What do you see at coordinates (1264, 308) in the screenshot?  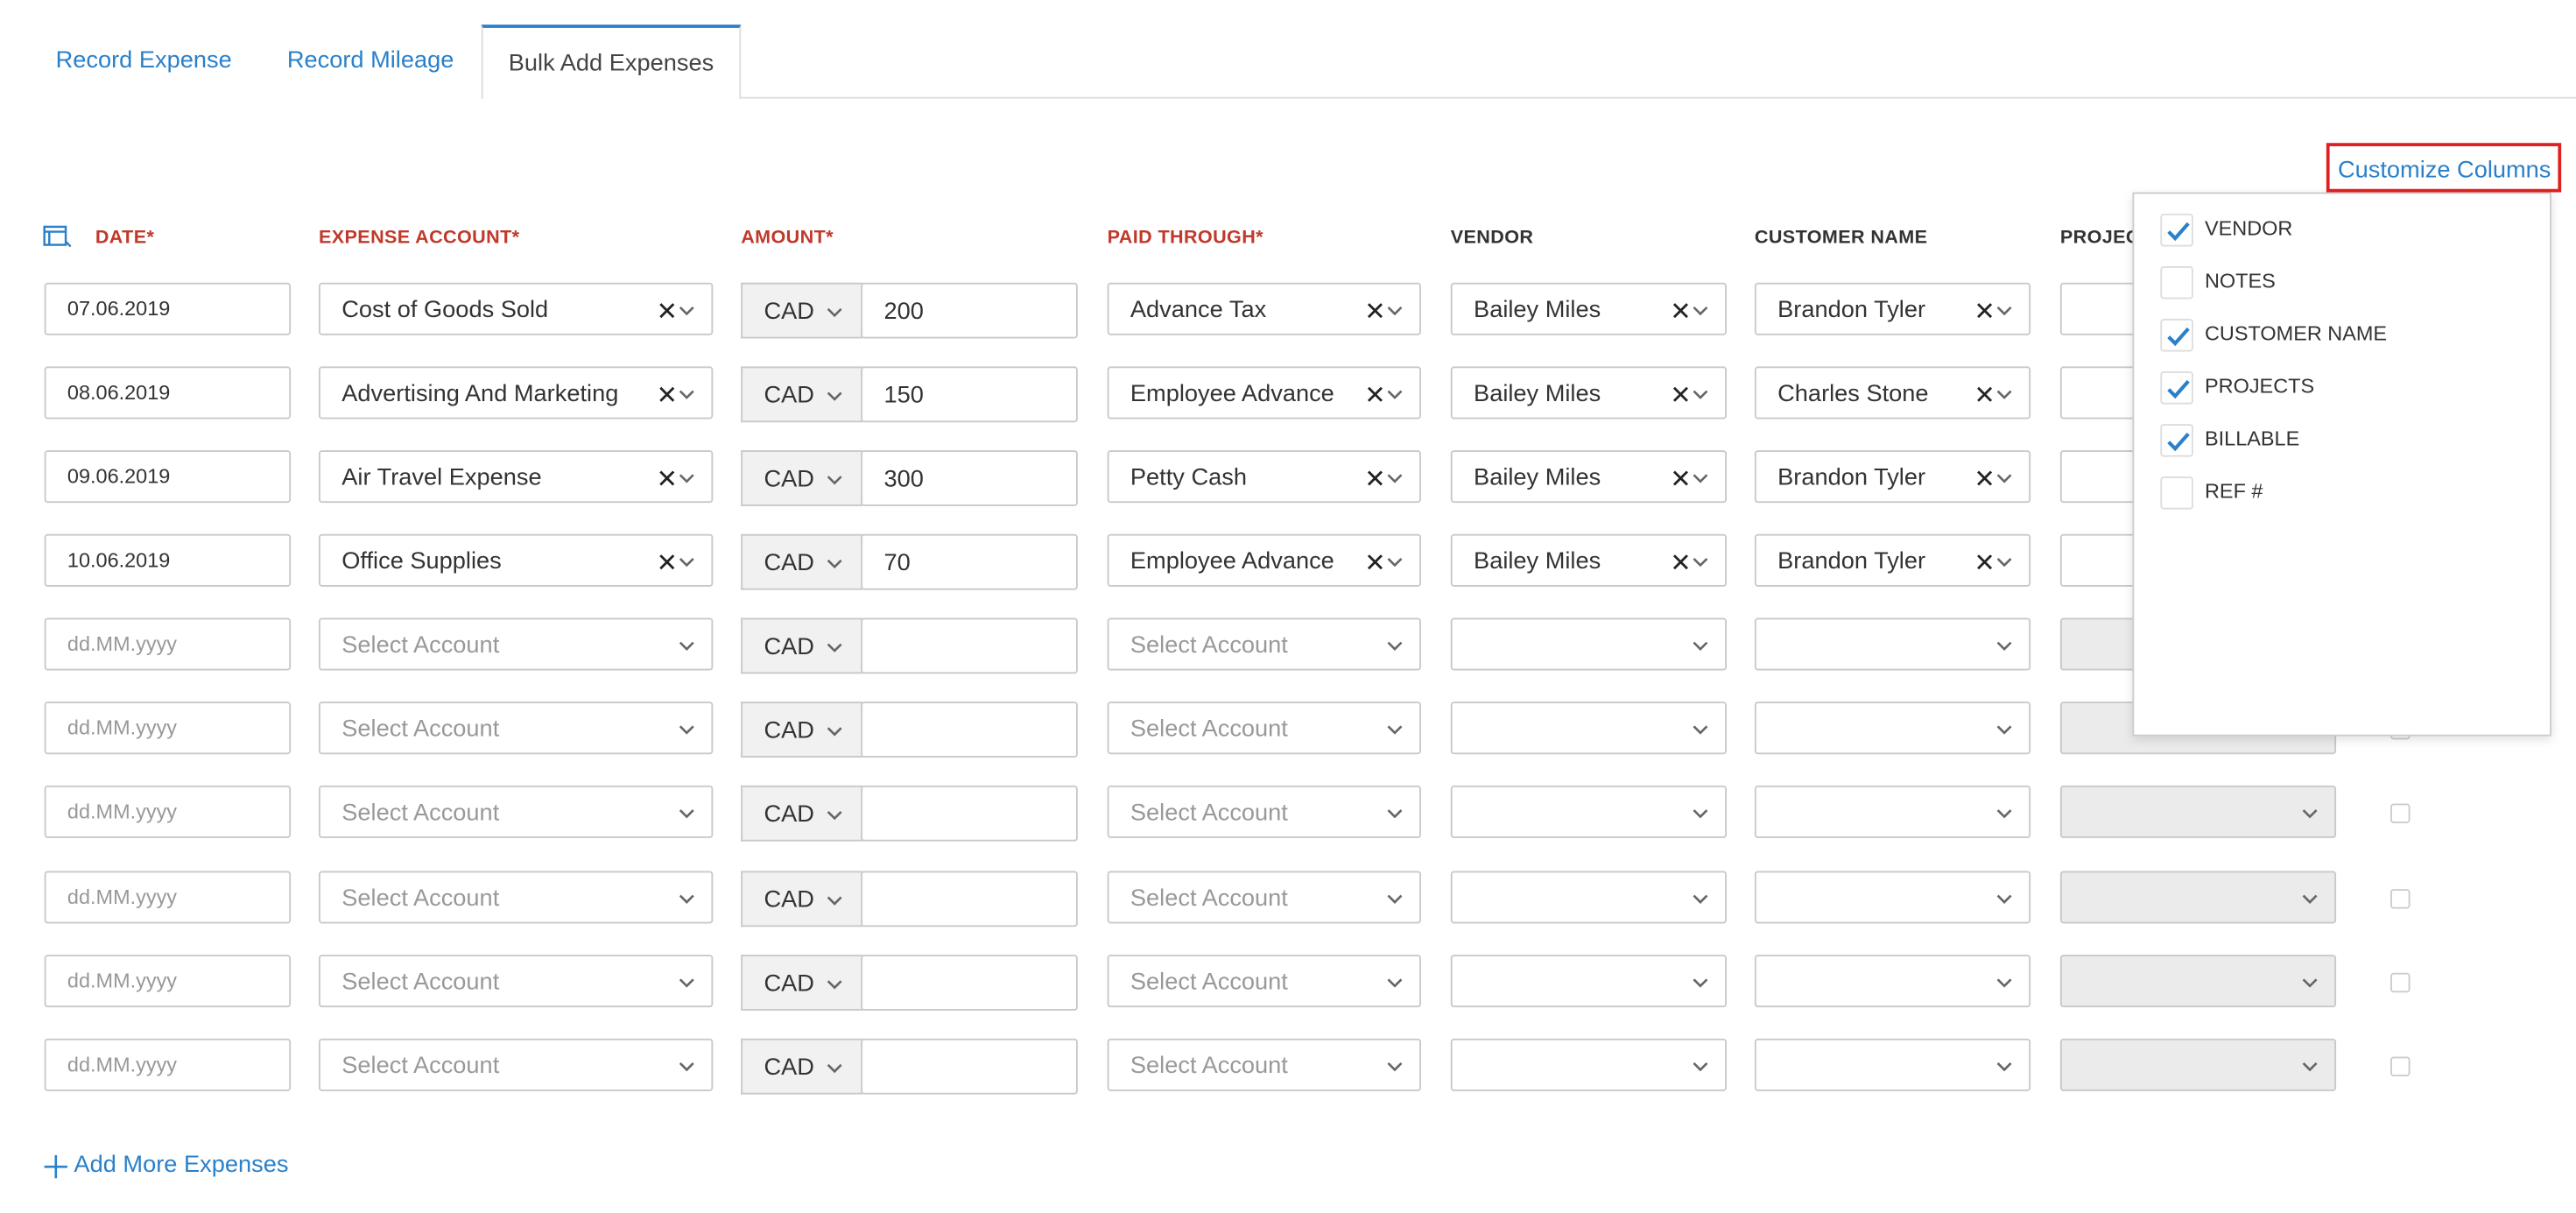 I see `paid-through-select: Advance Tax` at bounding box center [1264, 308].